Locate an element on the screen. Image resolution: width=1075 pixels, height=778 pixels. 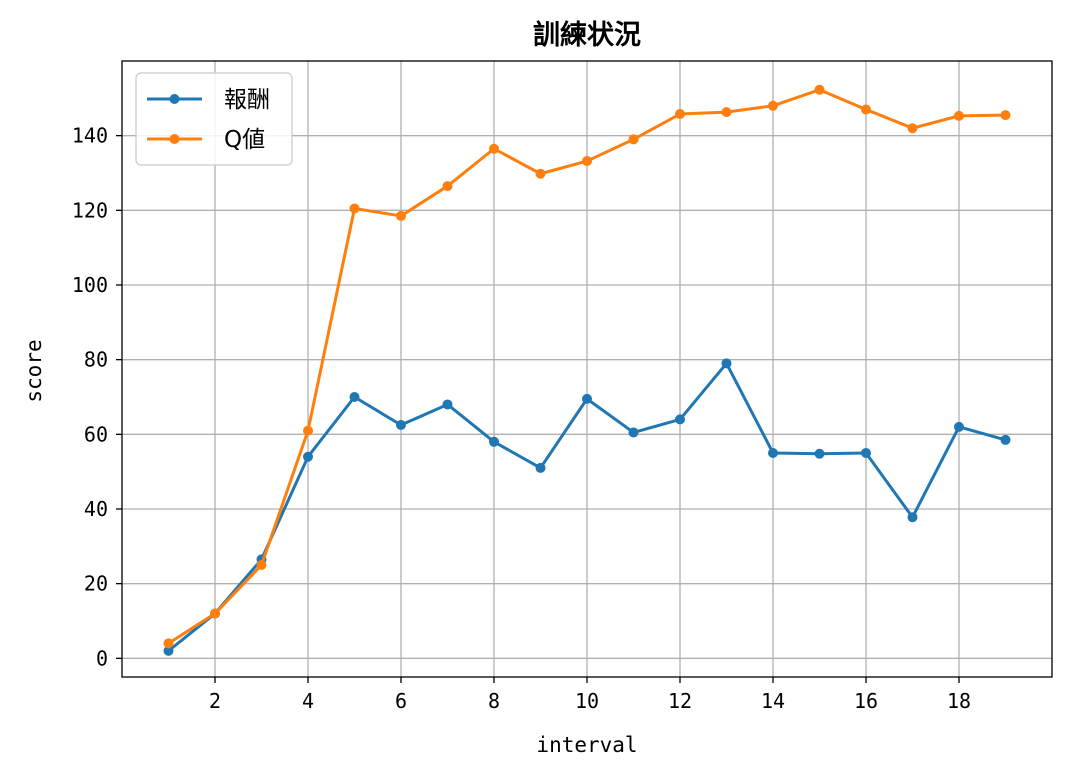
y-tick-label: 80 is located at coordinates (96, 360).